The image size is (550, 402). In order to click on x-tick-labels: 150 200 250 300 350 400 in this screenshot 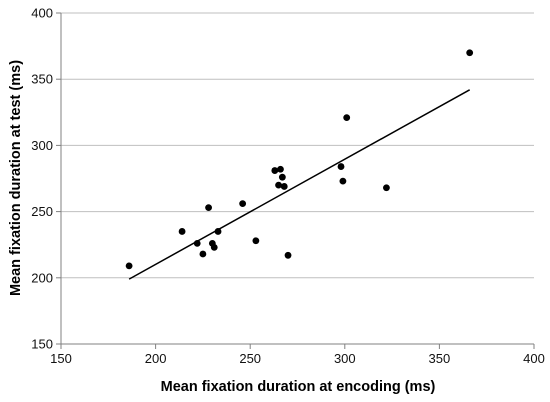, I will do `click(297, 358)`.